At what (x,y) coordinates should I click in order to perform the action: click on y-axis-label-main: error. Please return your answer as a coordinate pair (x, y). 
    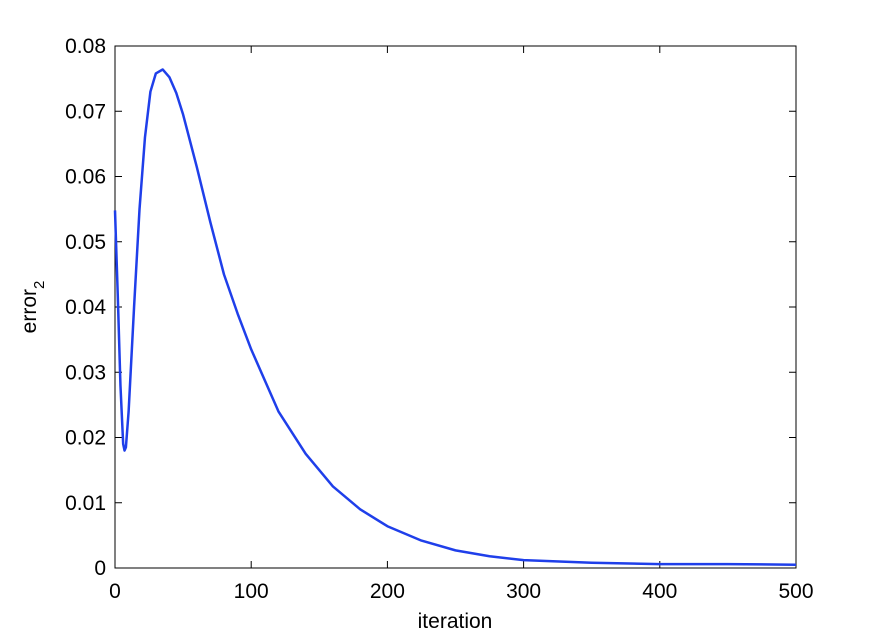
    Looking at the image, I should click on (29, 311).